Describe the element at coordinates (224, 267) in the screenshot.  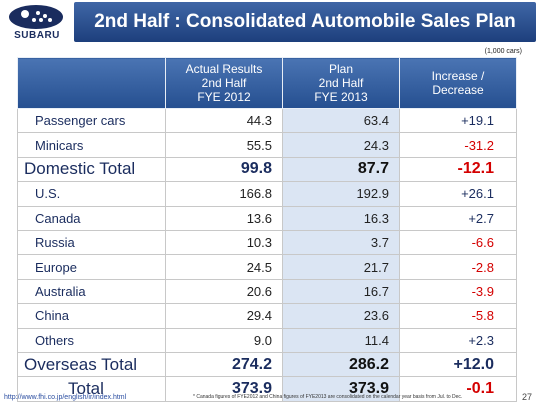
I see `actual-value: 24.5` at that location.